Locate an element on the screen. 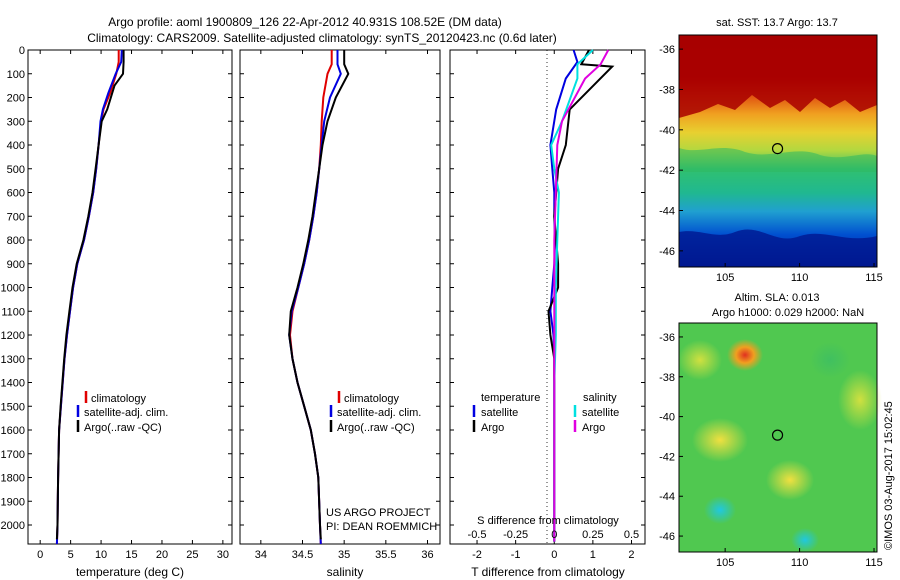 The width and height of the screenshot is (900, 580). legend-title-temperature: temperature is located at coordinates (510, 398).